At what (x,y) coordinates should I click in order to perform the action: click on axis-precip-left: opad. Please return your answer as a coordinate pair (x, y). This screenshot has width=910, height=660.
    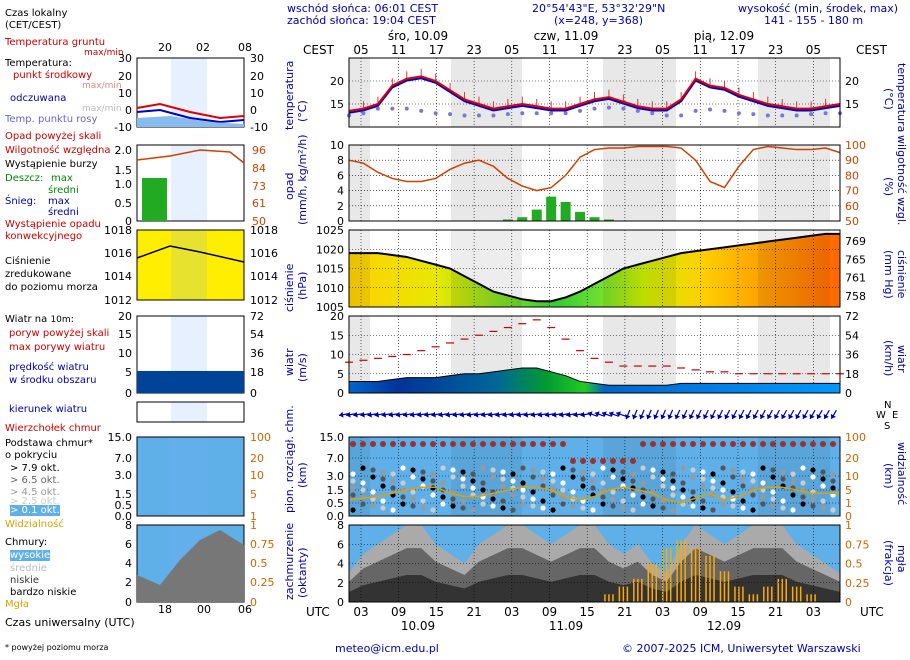
    Looking at the image, I should click on (289, 186).